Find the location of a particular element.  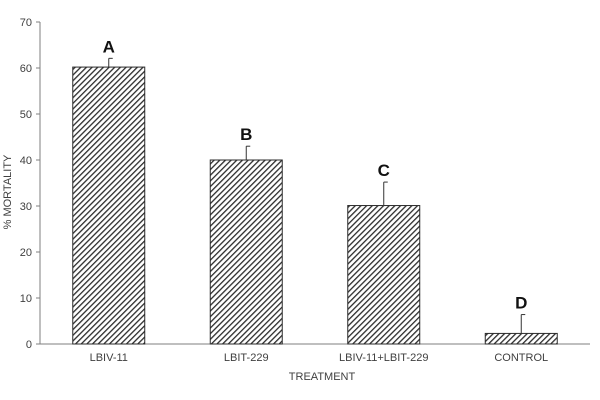

x-category-label: LBIV-11 is located at coordinates (109, 358).